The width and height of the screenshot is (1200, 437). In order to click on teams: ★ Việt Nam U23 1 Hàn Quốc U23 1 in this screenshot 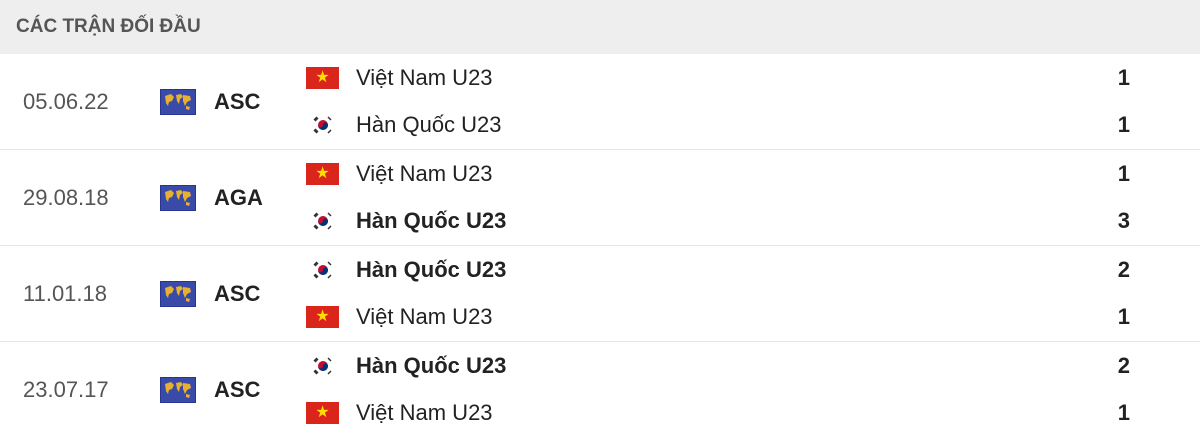, I will do `click(718, 101)`.